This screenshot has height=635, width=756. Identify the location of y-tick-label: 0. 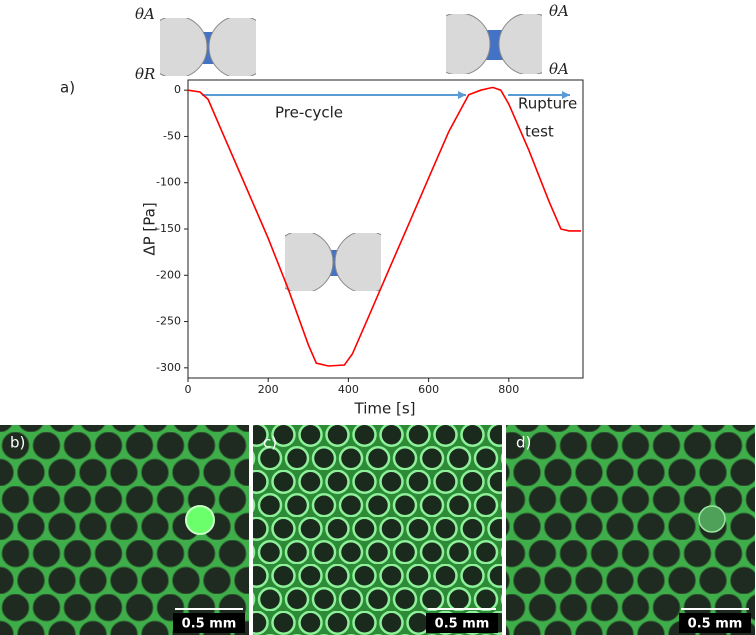
(177, 89).